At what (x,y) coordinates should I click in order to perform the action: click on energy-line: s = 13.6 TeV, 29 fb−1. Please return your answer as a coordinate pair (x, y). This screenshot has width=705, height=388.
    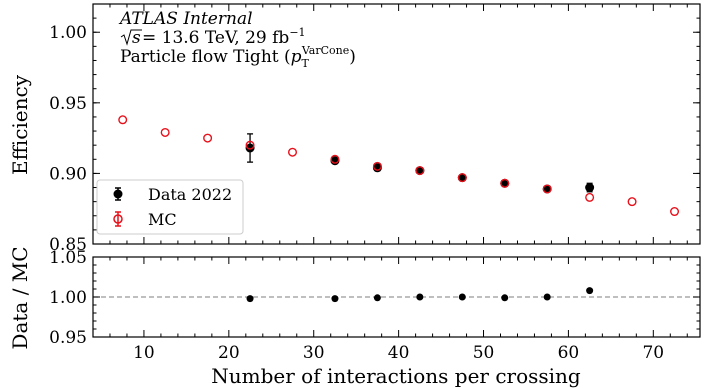
    Looking at the image, I should click on (213, 37).